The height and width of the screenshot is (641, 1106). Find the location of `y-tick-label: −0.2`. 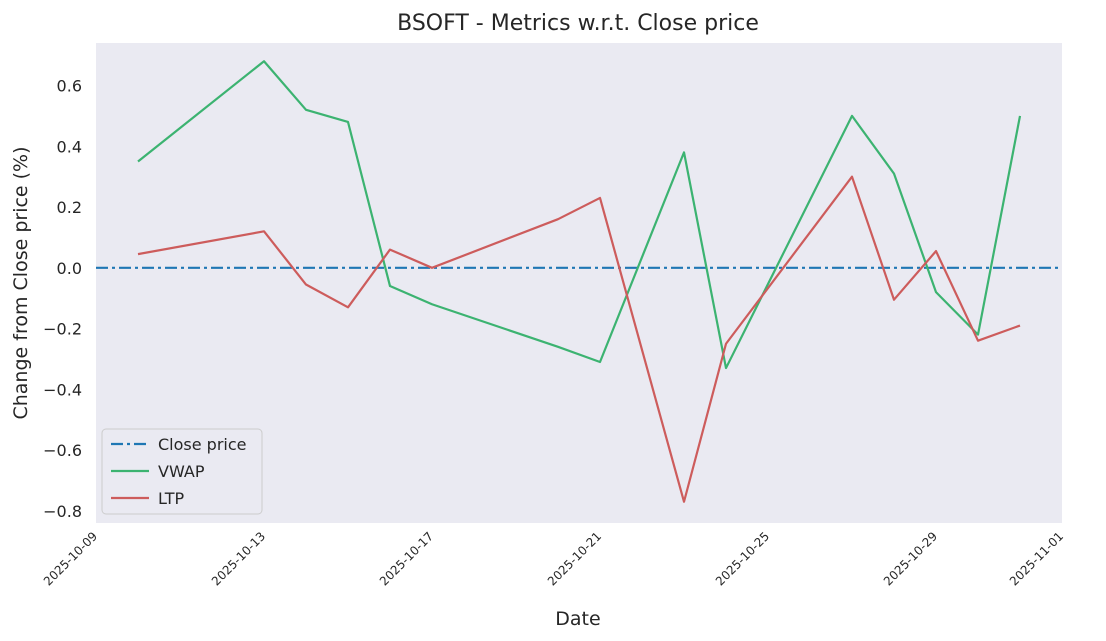

y-tick-label: −0.2 is located at coordinates (62, 329).